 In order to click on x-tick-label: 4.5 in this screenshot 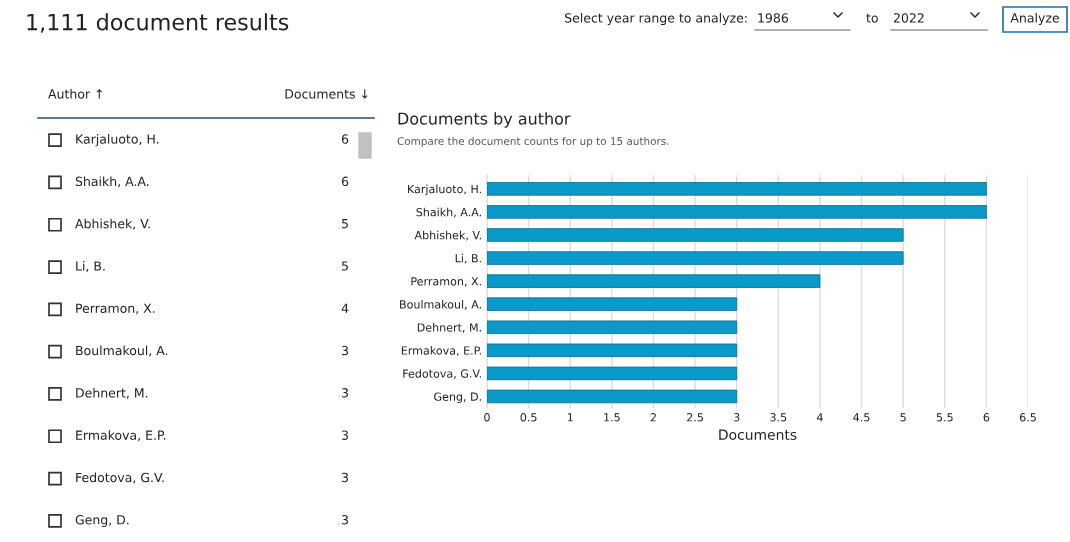, I will do `click(861, 417)`.